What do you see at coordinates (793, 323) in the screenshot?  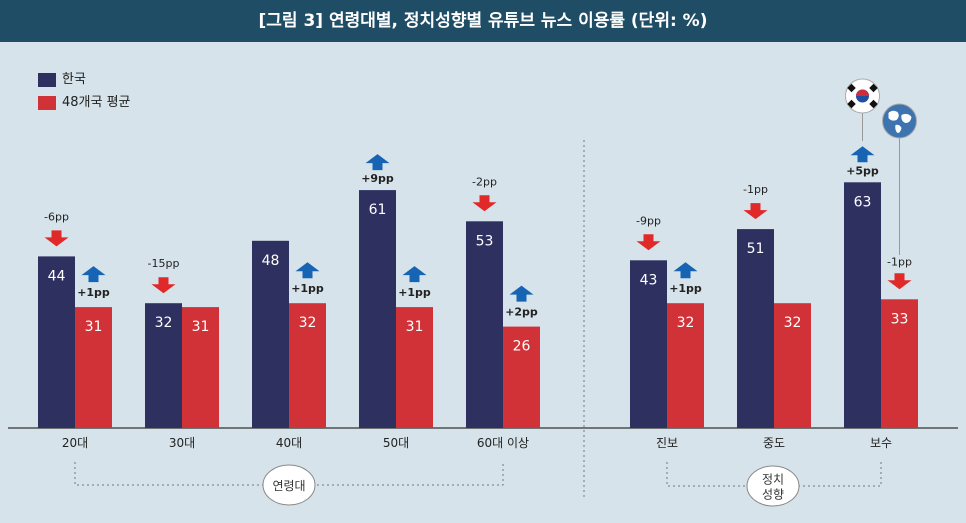 I see `value-label-average-6: 32` at bounding box center [793, 323].